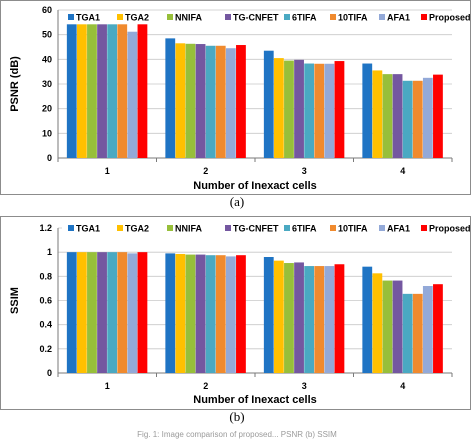  I want to click on y-tick-label: 0.2, so click(45, 349).